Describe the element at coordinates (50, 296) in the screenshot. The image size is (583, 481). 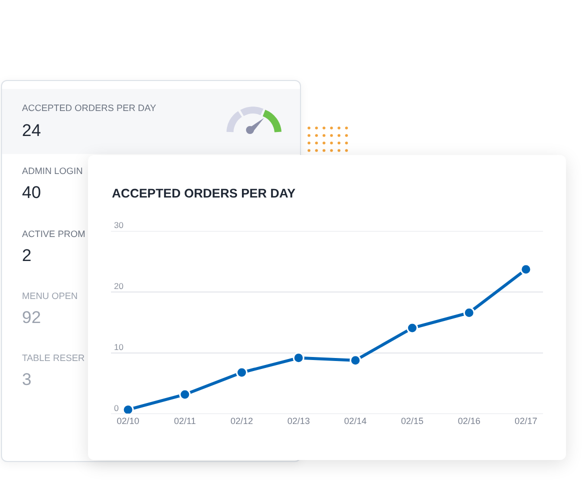
I see `text: MENU OPEN` at that location.